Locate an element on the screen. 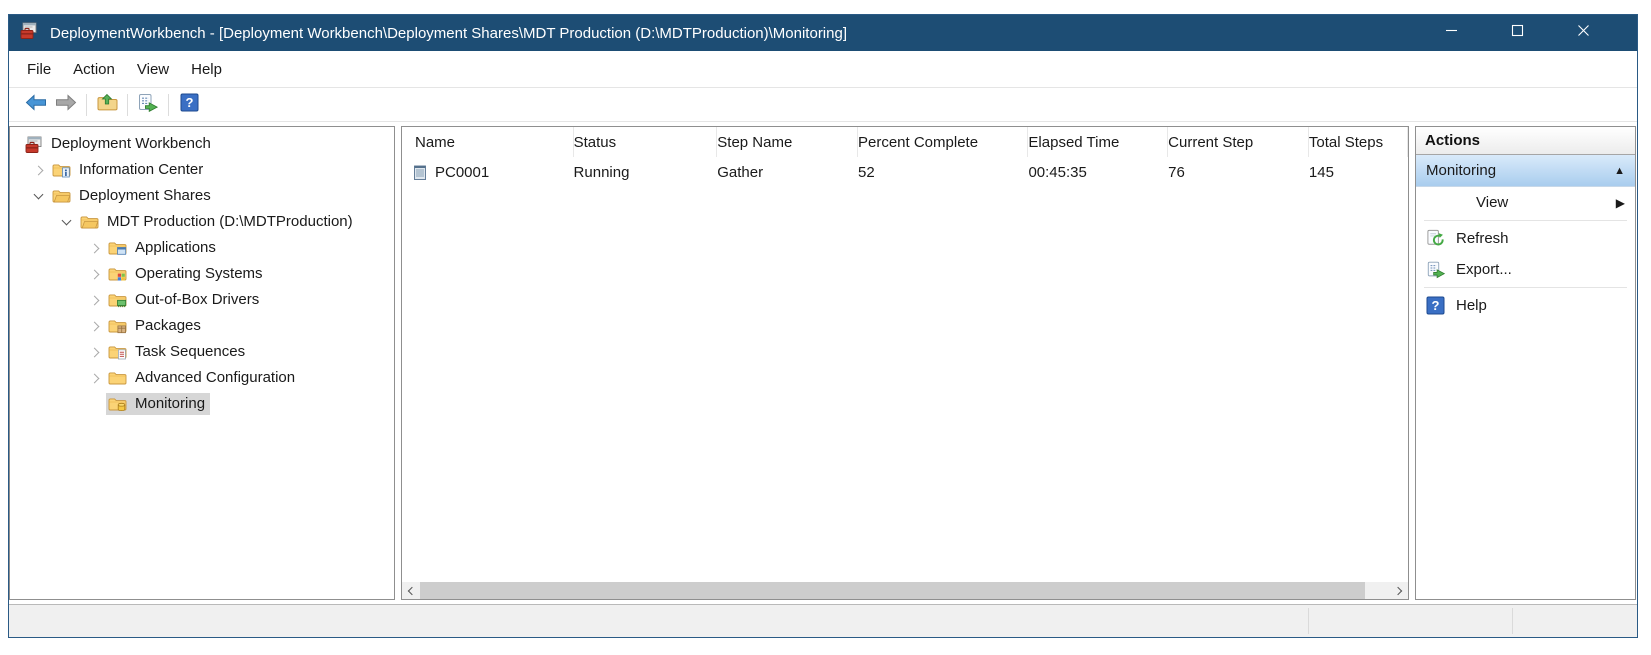 Image resolution: width=1651 pixels, height=655 pixels. tree-item-operating-systems: Operating Systems is located at coordinates (202, 274).